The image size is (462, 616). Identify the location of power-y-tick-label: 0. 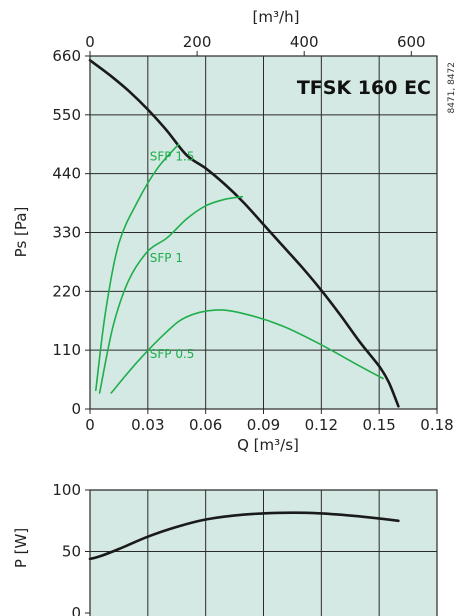
(76, 610).